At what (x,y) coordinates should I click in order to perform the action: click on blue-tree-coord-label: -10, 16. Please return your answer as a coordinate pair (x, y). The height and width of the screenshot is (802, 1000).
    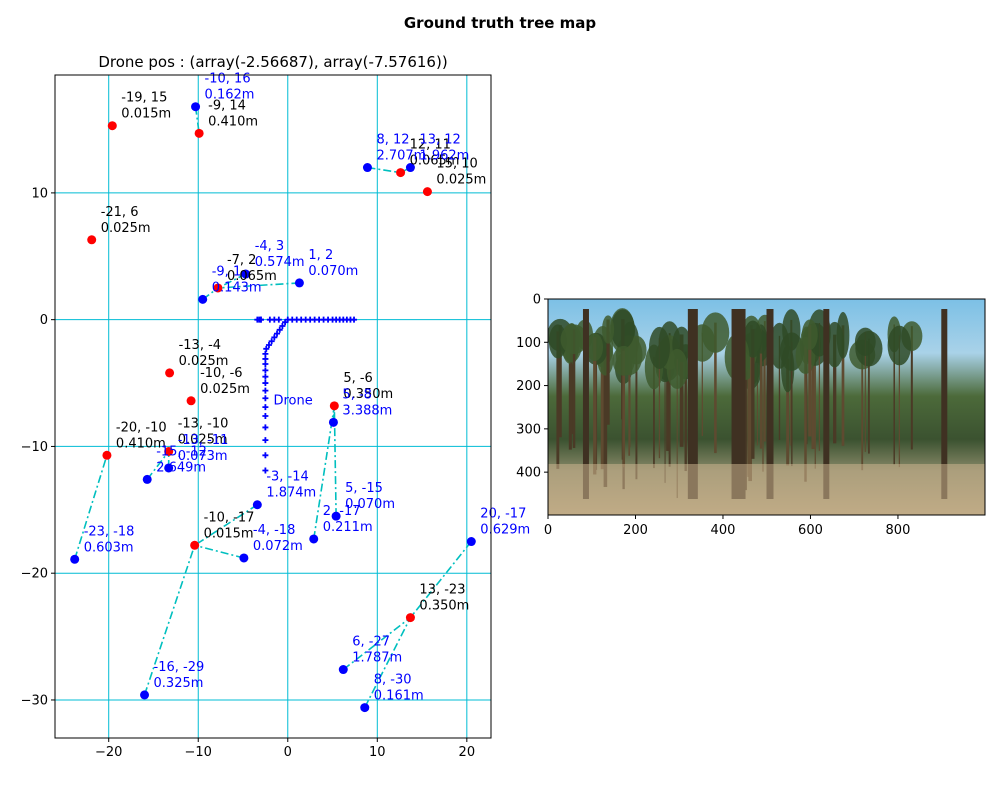
    Looking at the image, I should click on (228, 79).